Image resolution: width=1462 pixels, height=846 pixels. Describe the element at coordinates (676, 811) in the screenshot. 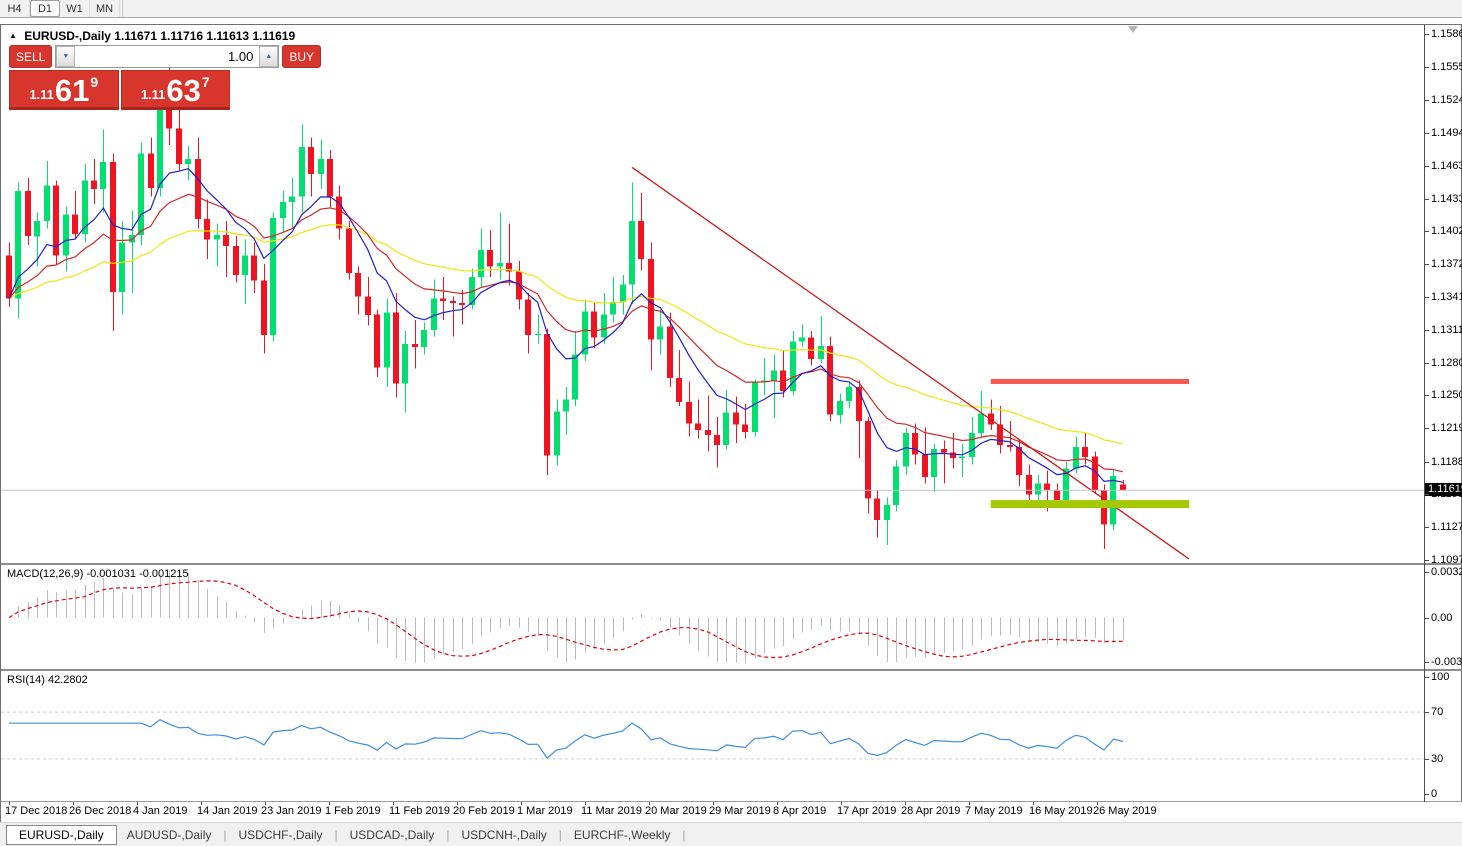

I see `date-axis-label: 20 Mar 2019` at that location.